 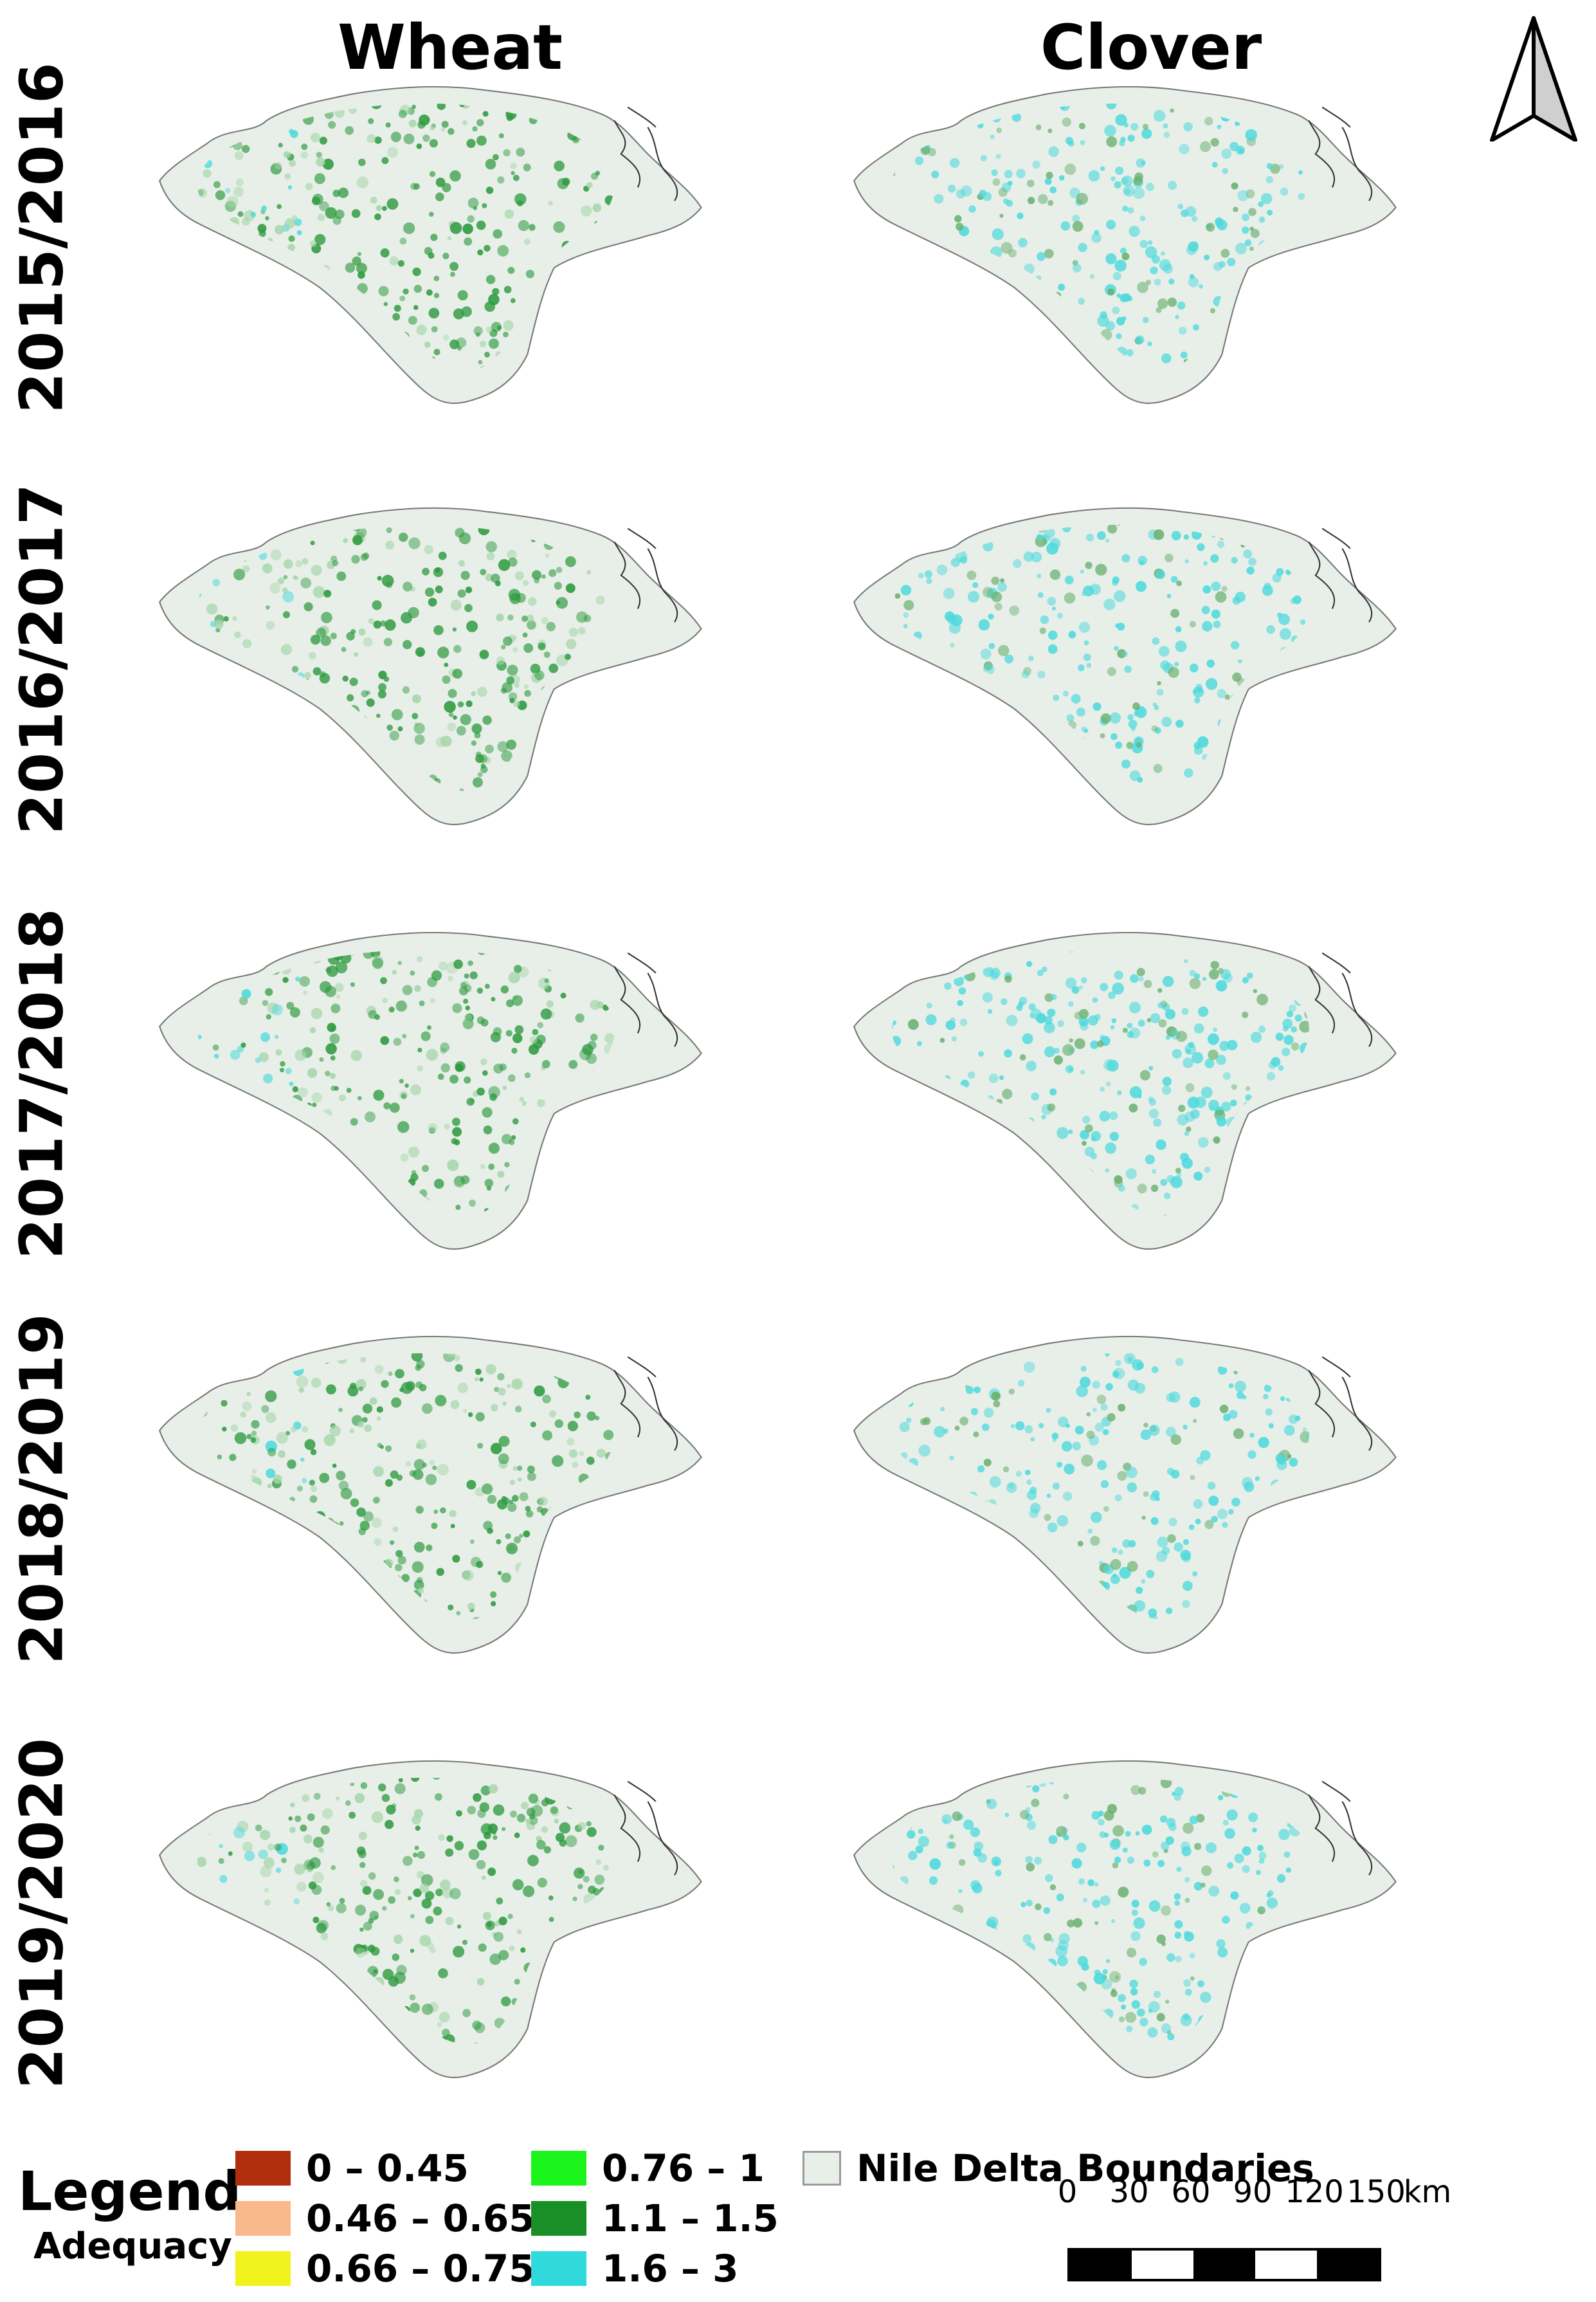 I want to click on map-wheat-2018-2019, so click(x=431, y=1494).